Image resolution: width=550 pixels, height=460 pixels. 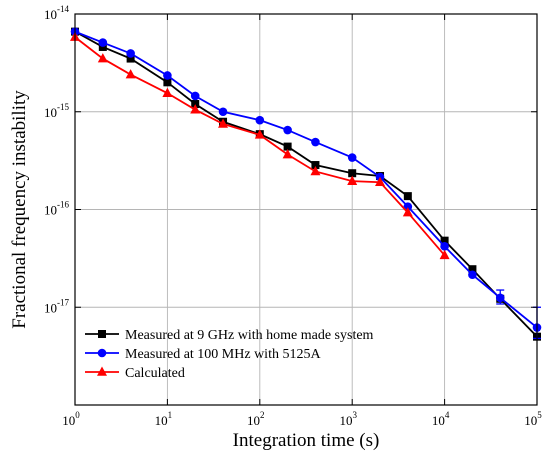 What do you see at coordinates (56, 111) in the screenshot?
I see `y-tick-label: 10-15` at bounding box center [56, 111].